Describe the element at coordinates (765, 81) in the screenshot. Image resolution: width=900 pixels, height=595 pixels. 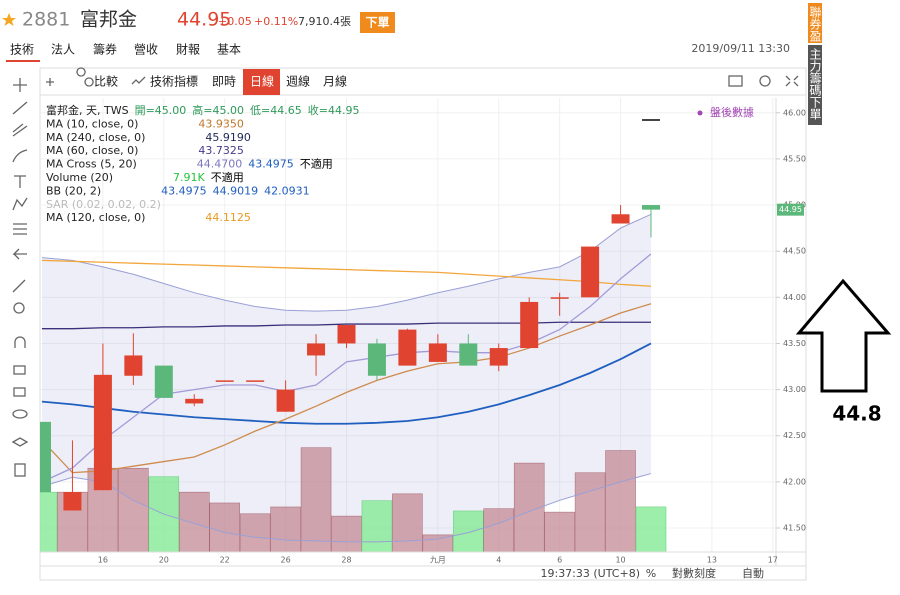
I see `settings-icon` at that location.